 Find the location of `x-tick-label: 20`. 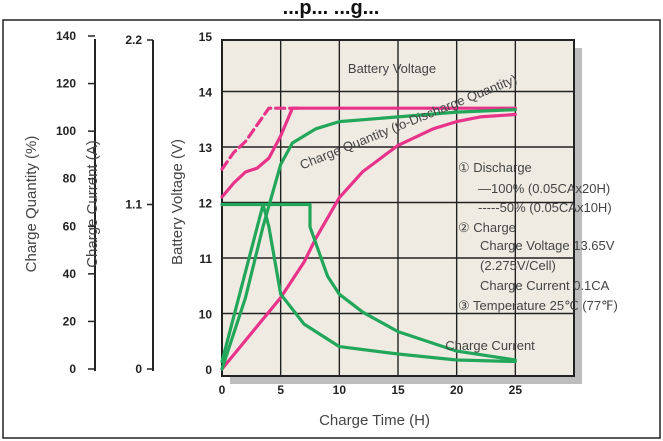

x-tick-label: 20 is located at coordinates (457, 390).